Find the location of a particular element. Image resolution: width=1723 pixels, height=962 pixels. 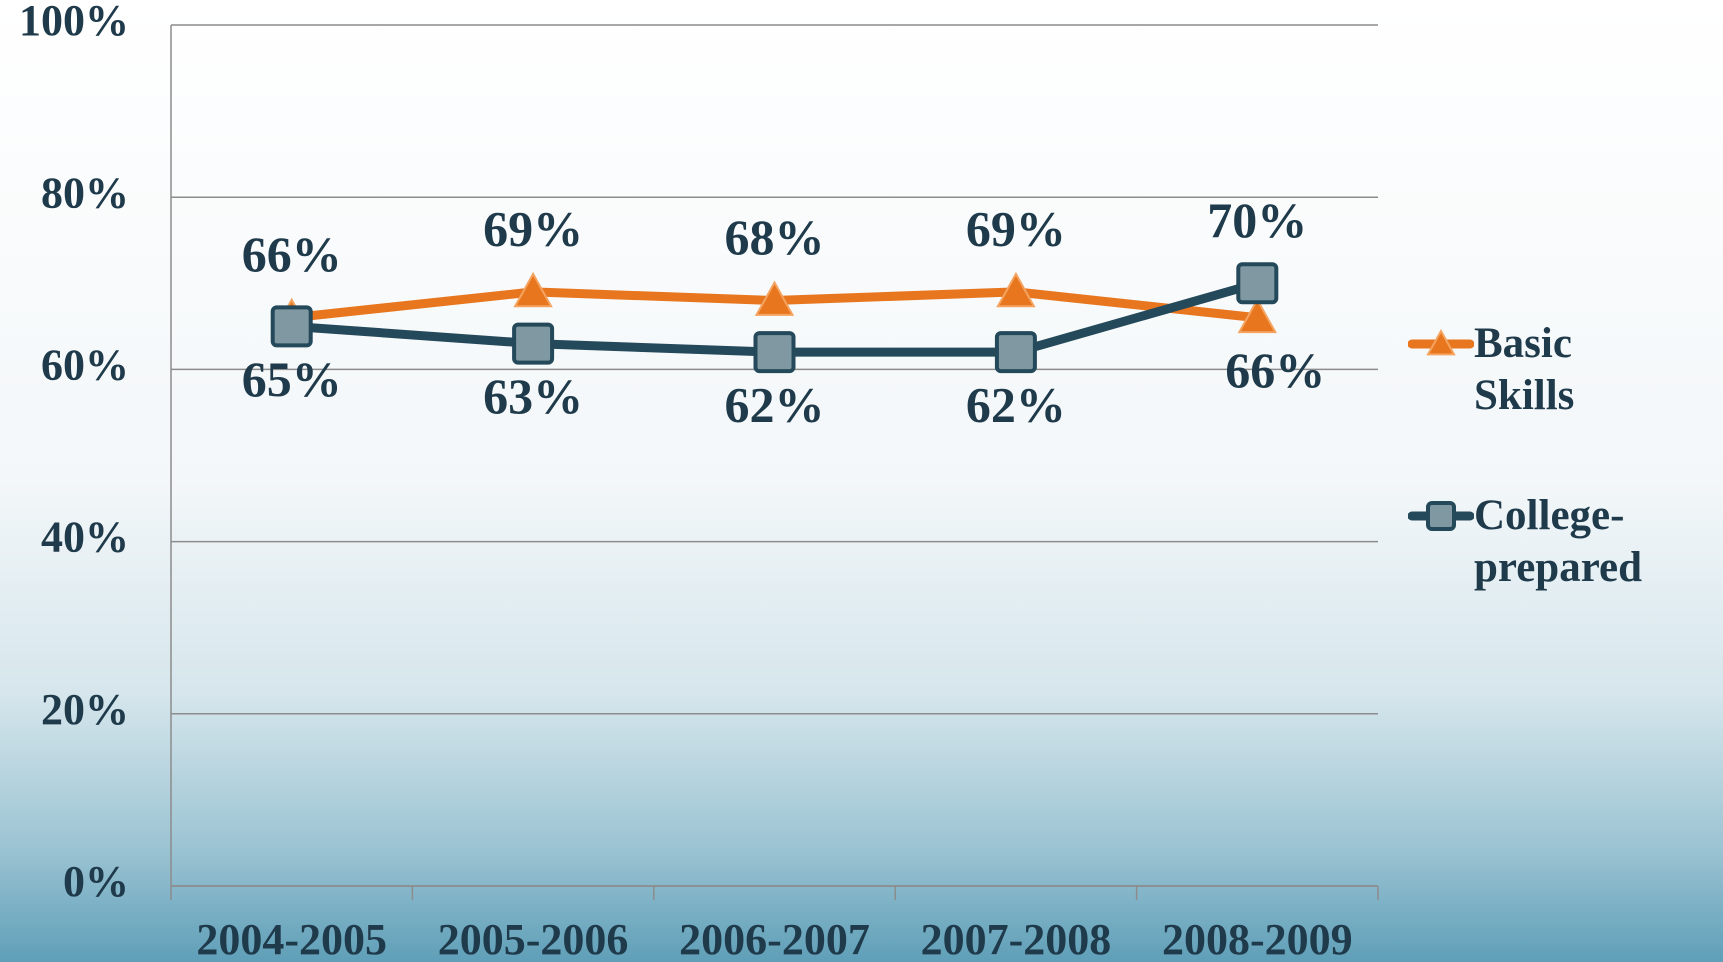

data-label: 63% is located at coordinates (533, 396).